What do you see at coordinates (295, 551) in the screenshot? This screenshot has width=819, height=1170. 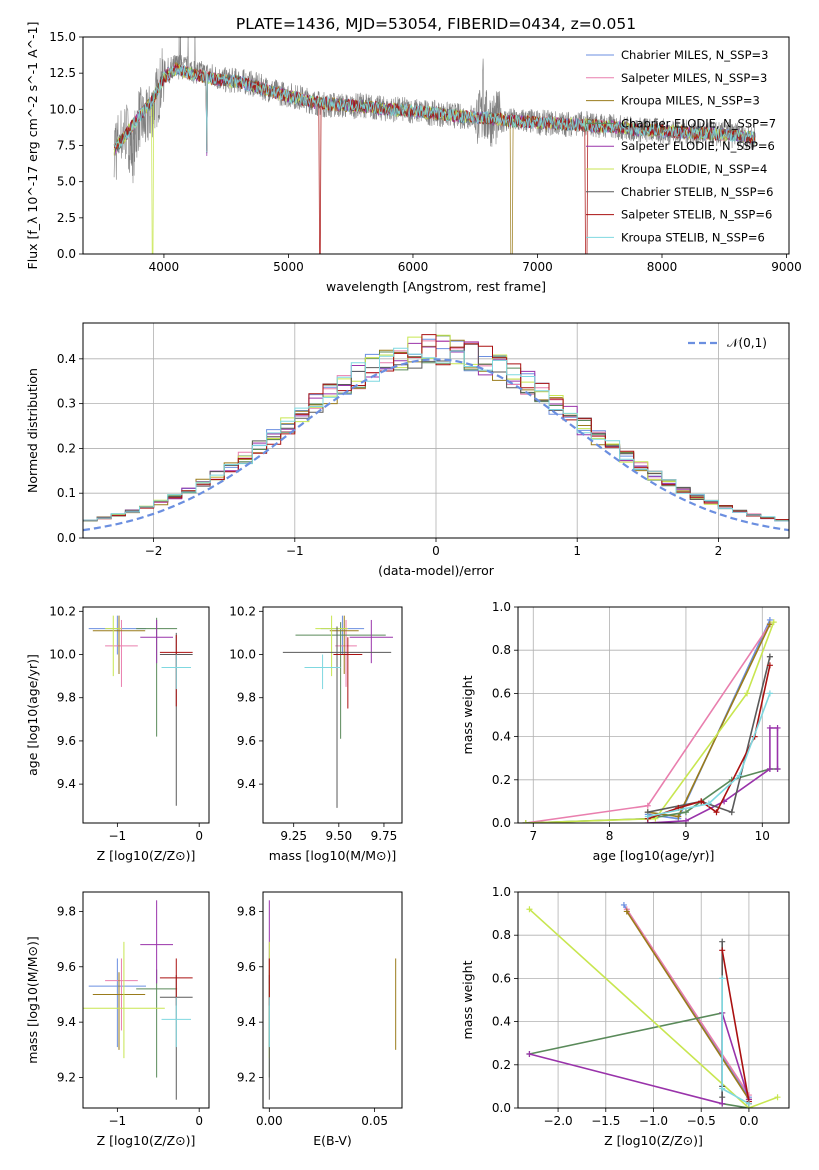 I see `x-tick-label: −1` at bounding box center [295, 551].